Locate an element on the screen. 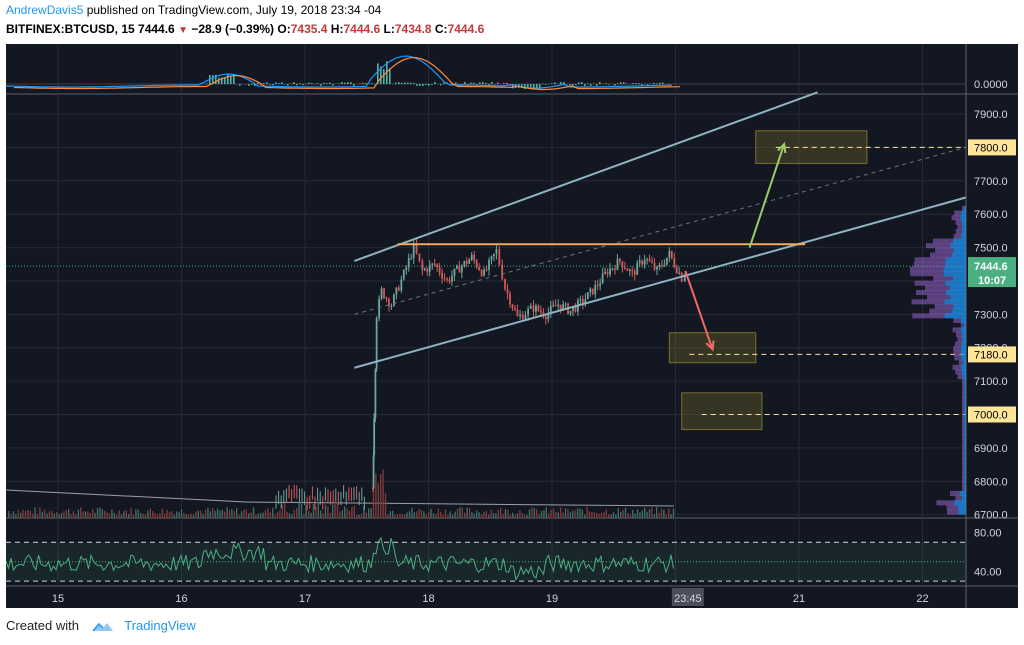 Image resolution: width=1024 pixels, height=645 pixels. rsi-tick-label: 40.00 is located at coordinates (988, 572).